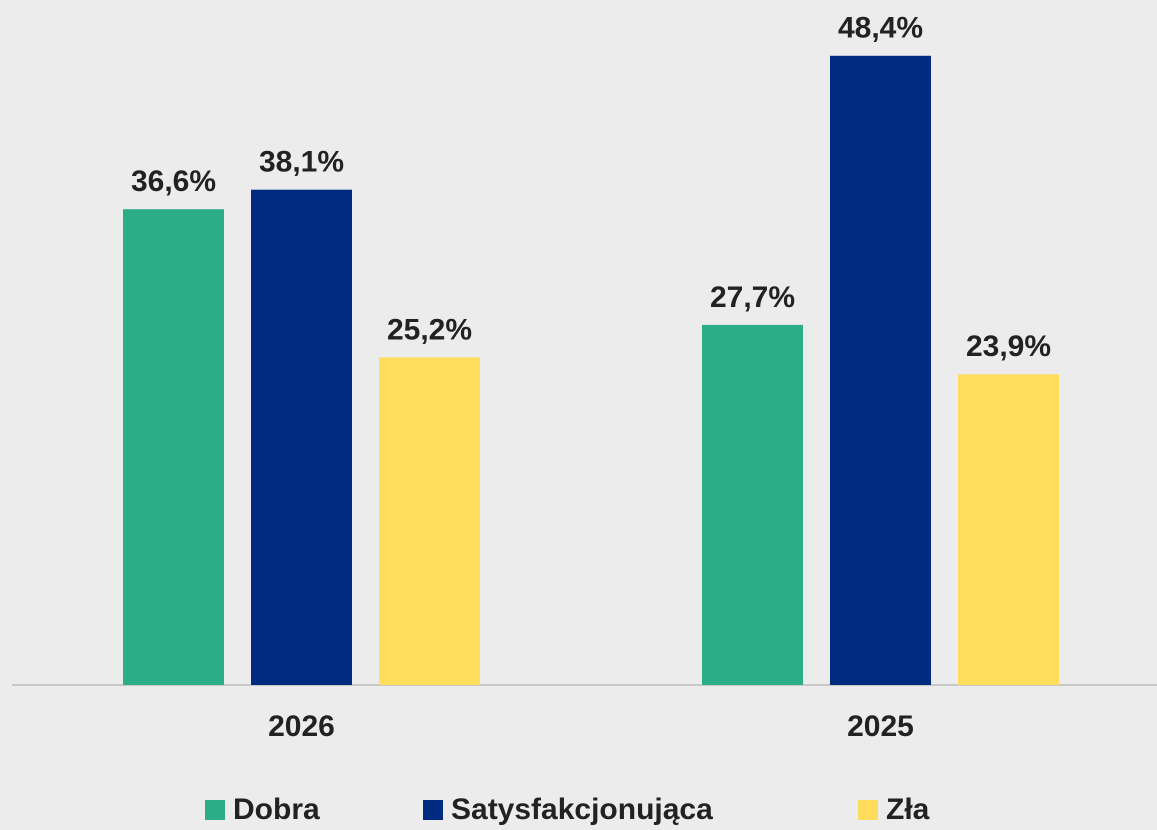  What do you see at coordinates (173, 181) in the screenshot?
I see `value-label: 36,6%` at bounding box center [173, 181].